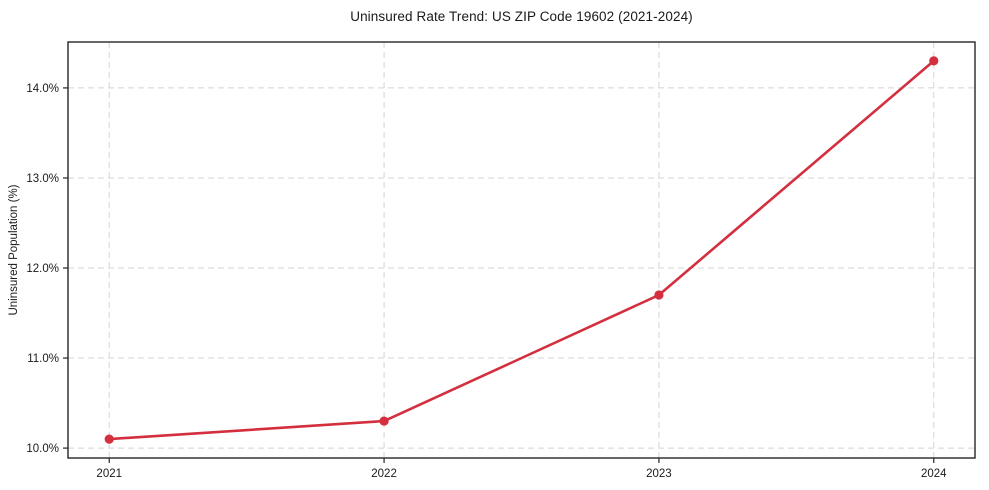 This screenshot has width=989, height=490. Describe the element at coordinates (109, 474) in the screenshot. I see `x-tick-label: 2021` at that location.